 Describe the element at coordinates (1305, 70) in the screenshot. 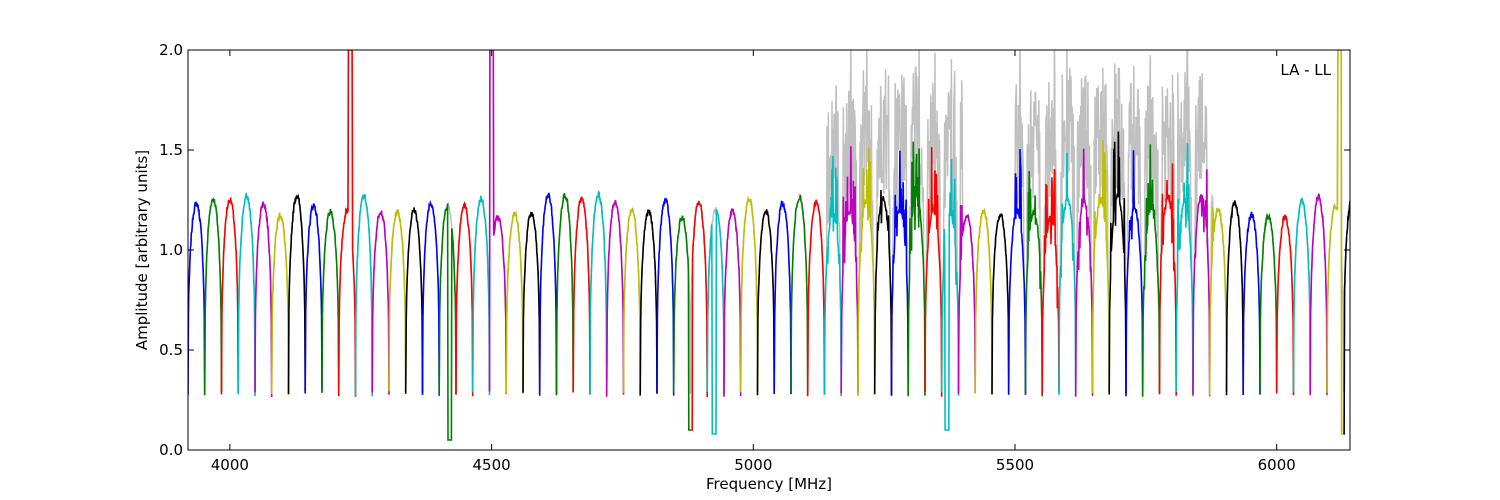

I see `chart-annotation: LA - LL` at that location.